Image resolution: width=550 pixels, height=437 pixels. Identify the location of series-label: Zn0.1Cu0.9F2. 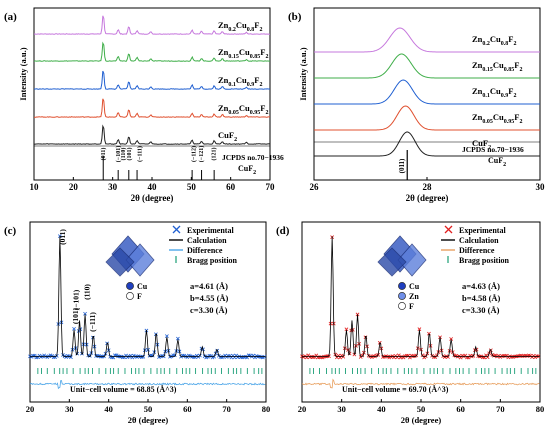
(240, 81).